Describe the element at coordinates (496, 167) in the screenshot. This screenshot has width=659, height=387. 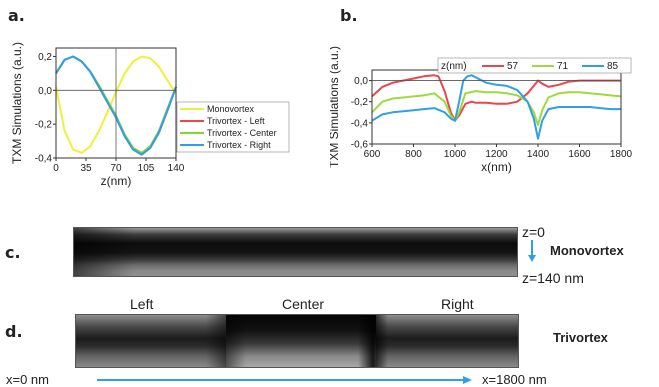
I see `chart-b-xlabel: x(nm)` at that location.